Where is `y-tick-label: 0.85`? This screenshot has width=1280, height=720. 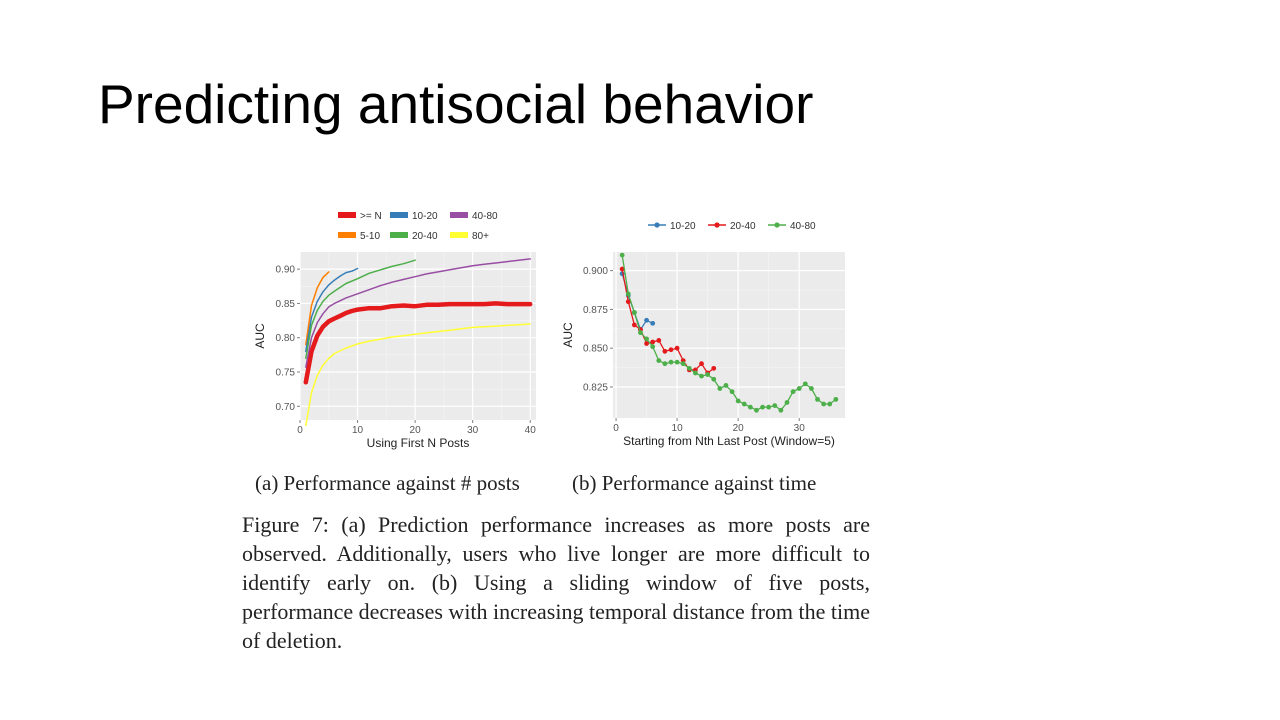
y-tick-label: 0.85 is located at coordinates (286, 304).